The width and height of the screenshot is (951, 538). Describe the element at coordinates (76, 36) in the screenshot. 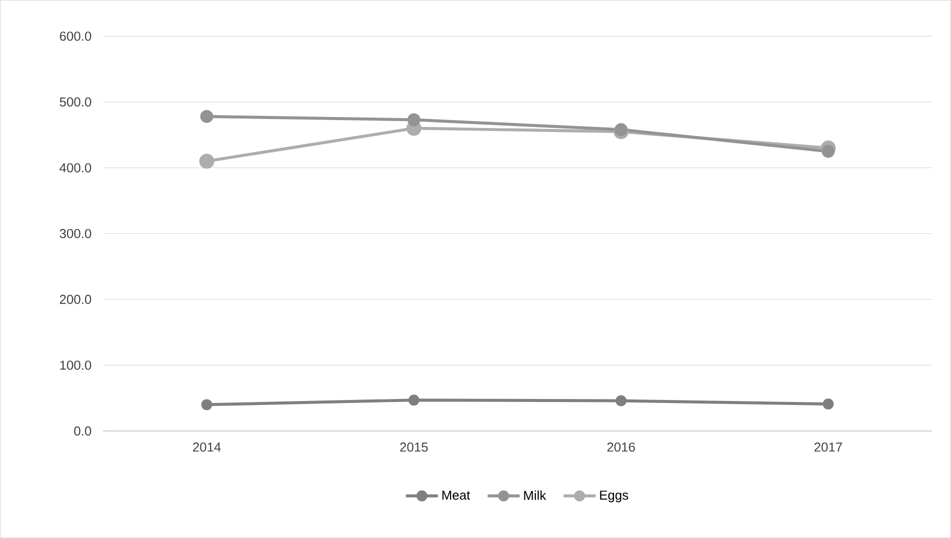

I see `y-tick-label: 600.0` at that location.